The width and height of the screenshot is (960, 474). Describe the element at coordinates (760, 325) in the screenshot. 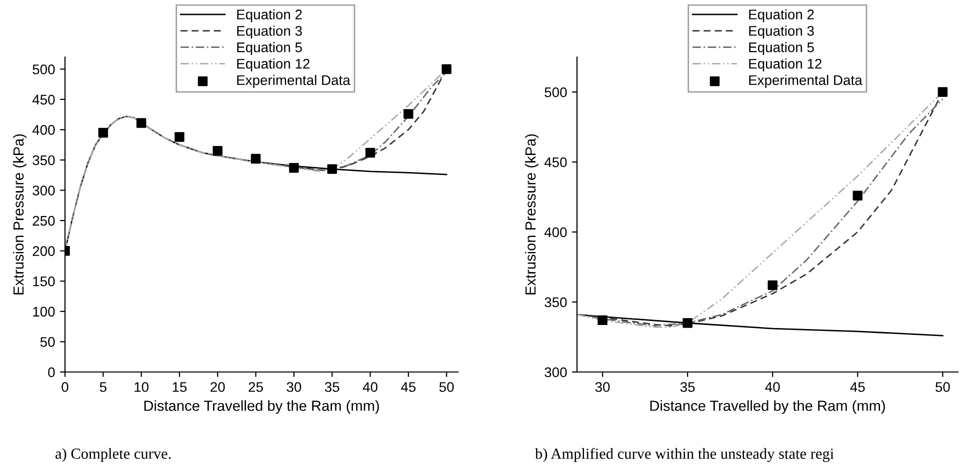

I see `line-series` at that location.